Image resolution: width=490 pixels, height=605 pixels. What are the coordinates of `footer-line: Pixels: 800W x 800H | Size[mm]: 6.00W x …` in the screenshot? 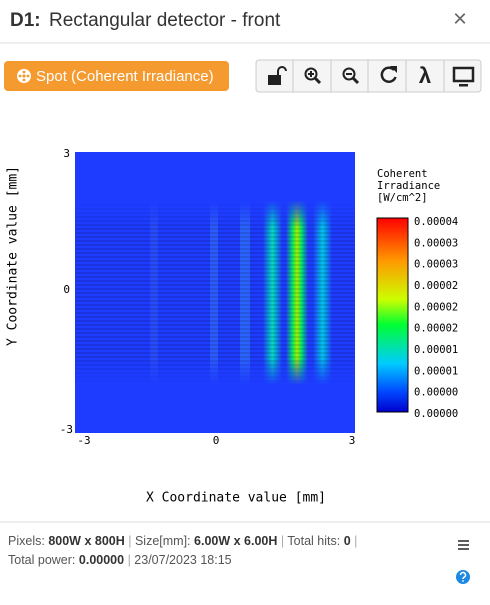 It's located at (182, 541).